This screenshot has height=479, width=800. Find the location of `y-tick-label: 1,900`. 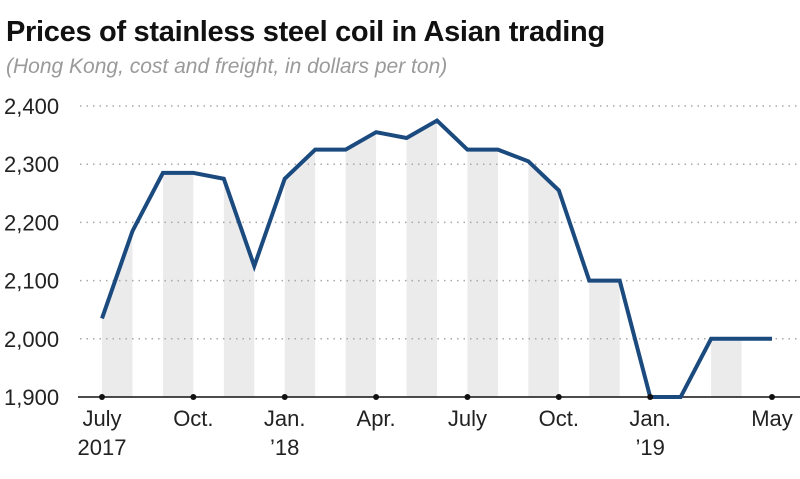

y-tick-label: 1,900 is located at coordinates (31, 397).